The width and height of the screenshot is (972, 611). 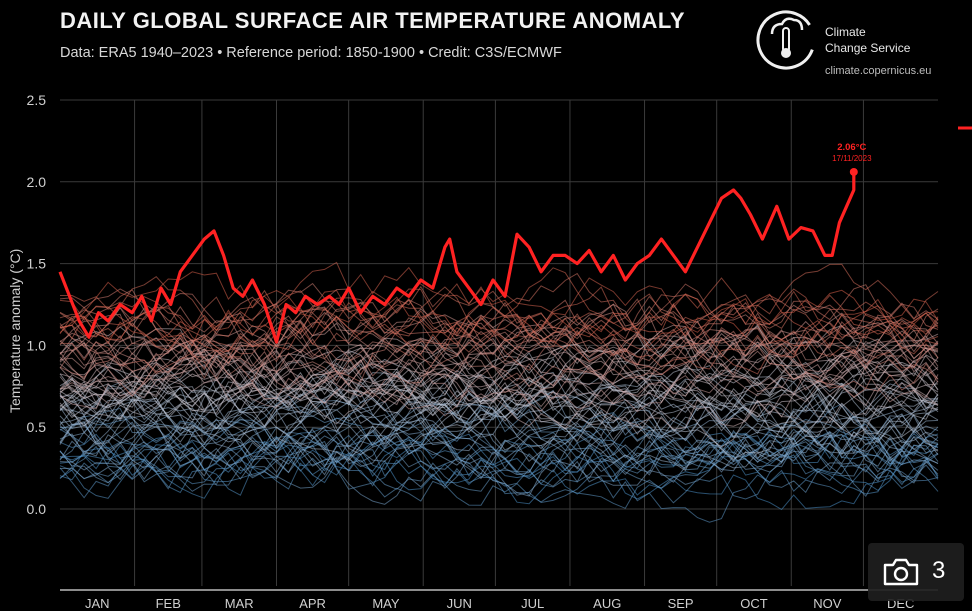 What do you see at coordinates (754, 603) in the screenshot?
I see `x-tick-label: OCT` at bounding box center [754, 603].